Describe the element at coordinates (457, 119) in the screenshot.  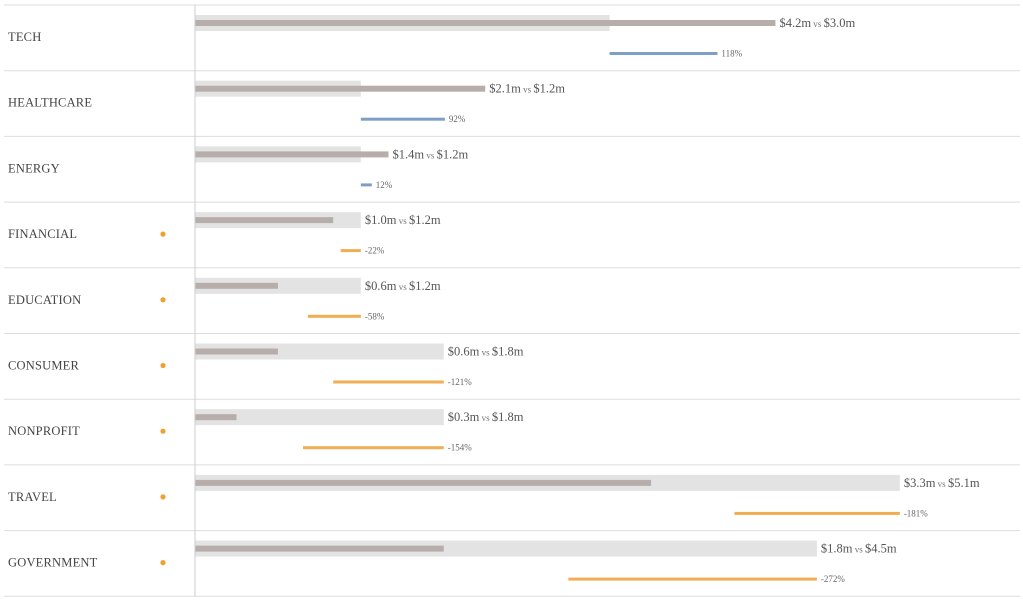
I see `variance-label: 92%` at that location.